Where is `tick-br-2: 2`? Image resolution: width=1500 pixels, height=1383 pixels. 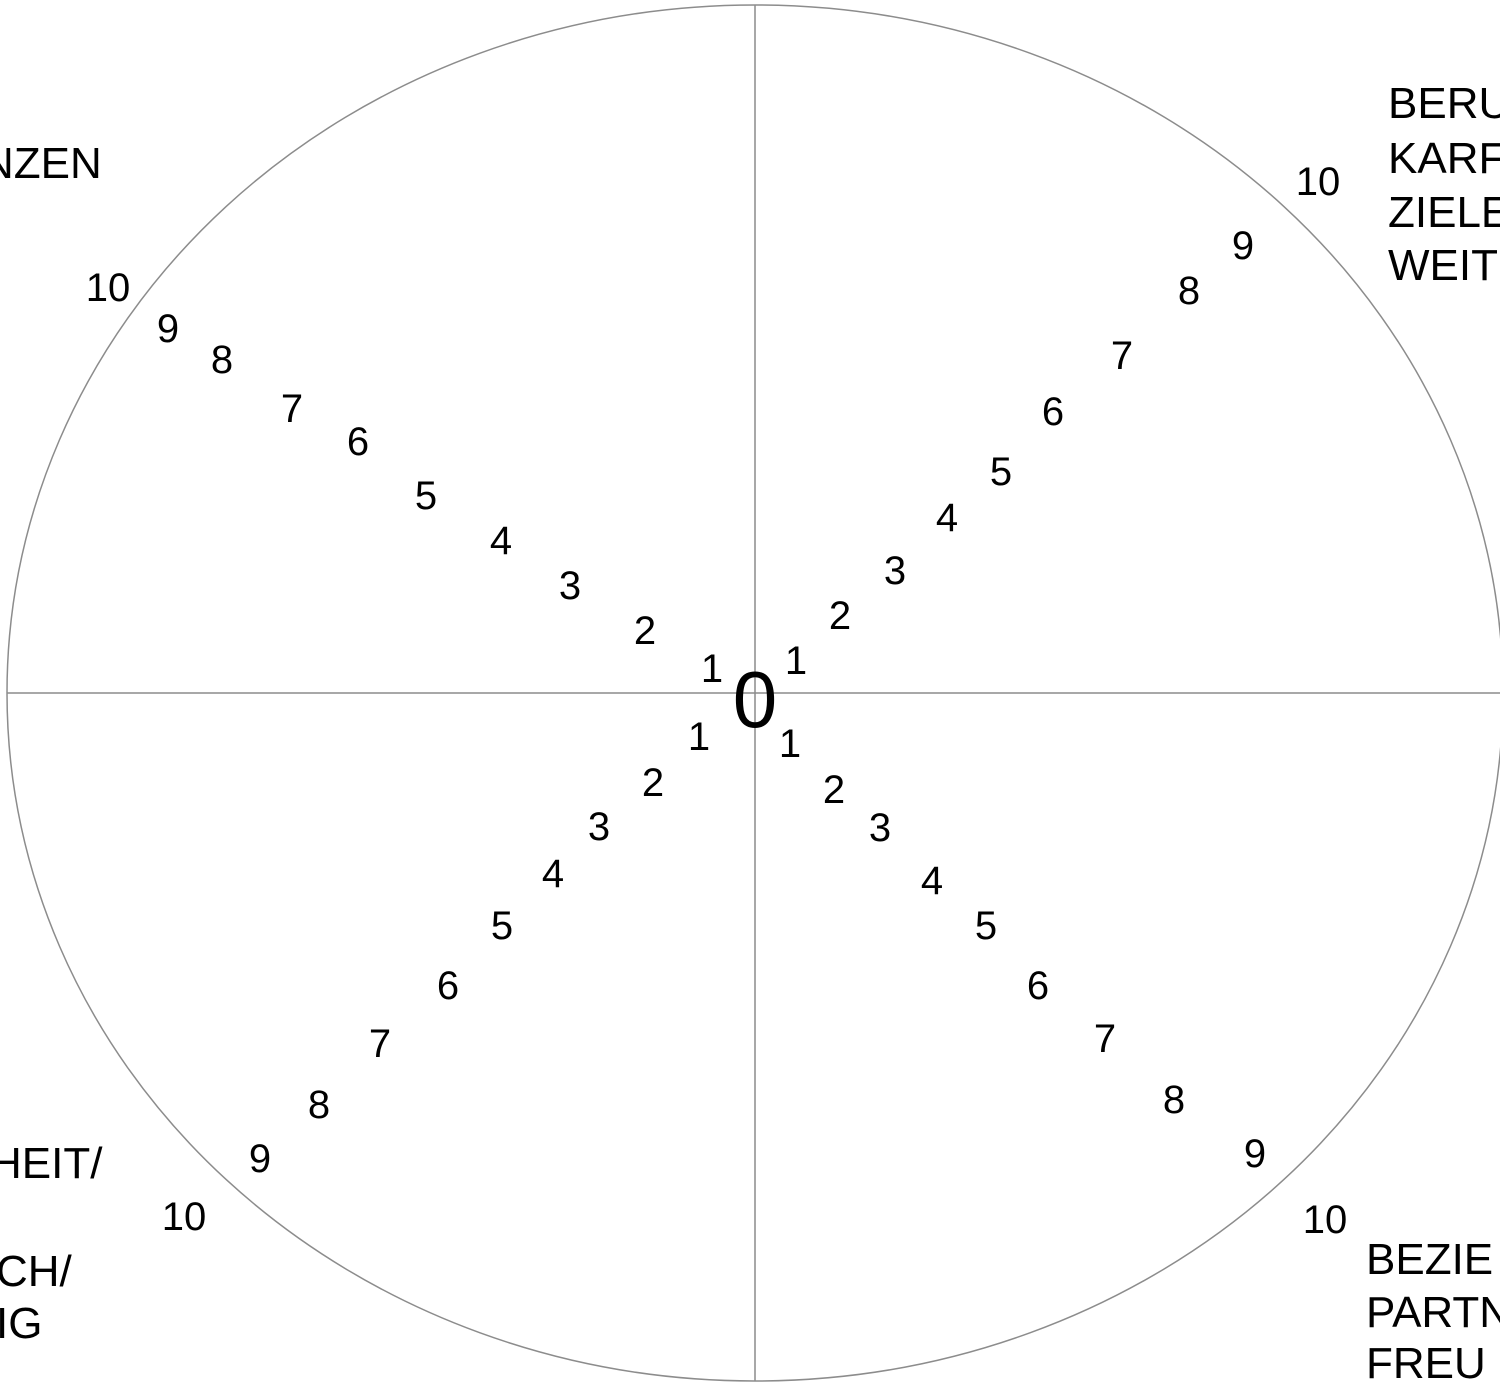
tick-br-2: 2 is located at coordinates (834, 790).